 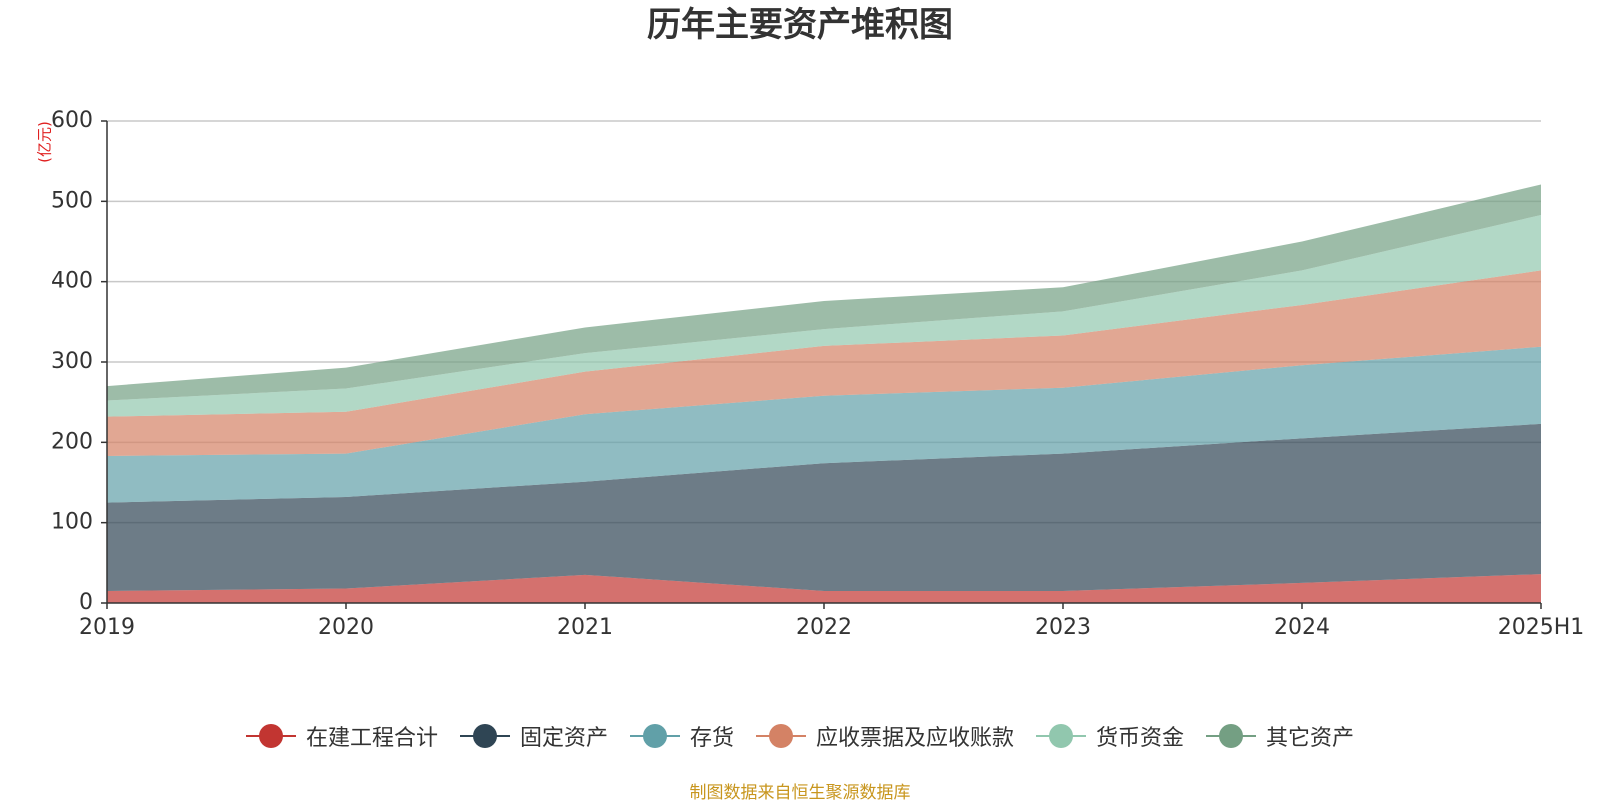 I want to click on x-tick-label: 2019, so click(x=107, y=627).